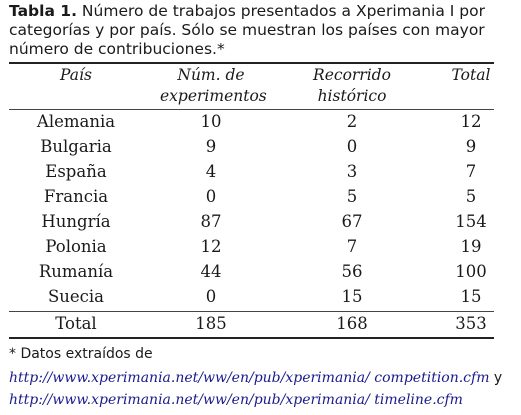  What do you see at coordinates (352, 296) in the screenshot?
I see `cell-recorrido: 15` at bounding box center [352, 296].